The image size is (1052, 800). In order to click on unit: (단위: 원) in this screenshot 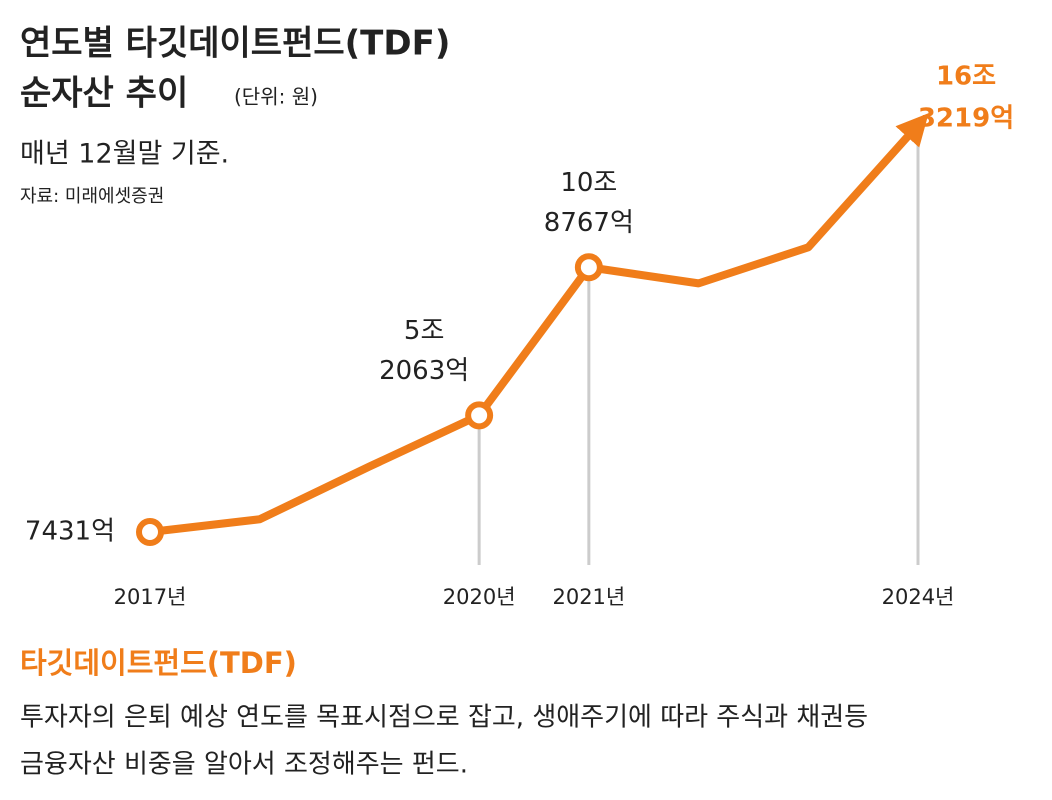, I will do `click(276, 97)`.